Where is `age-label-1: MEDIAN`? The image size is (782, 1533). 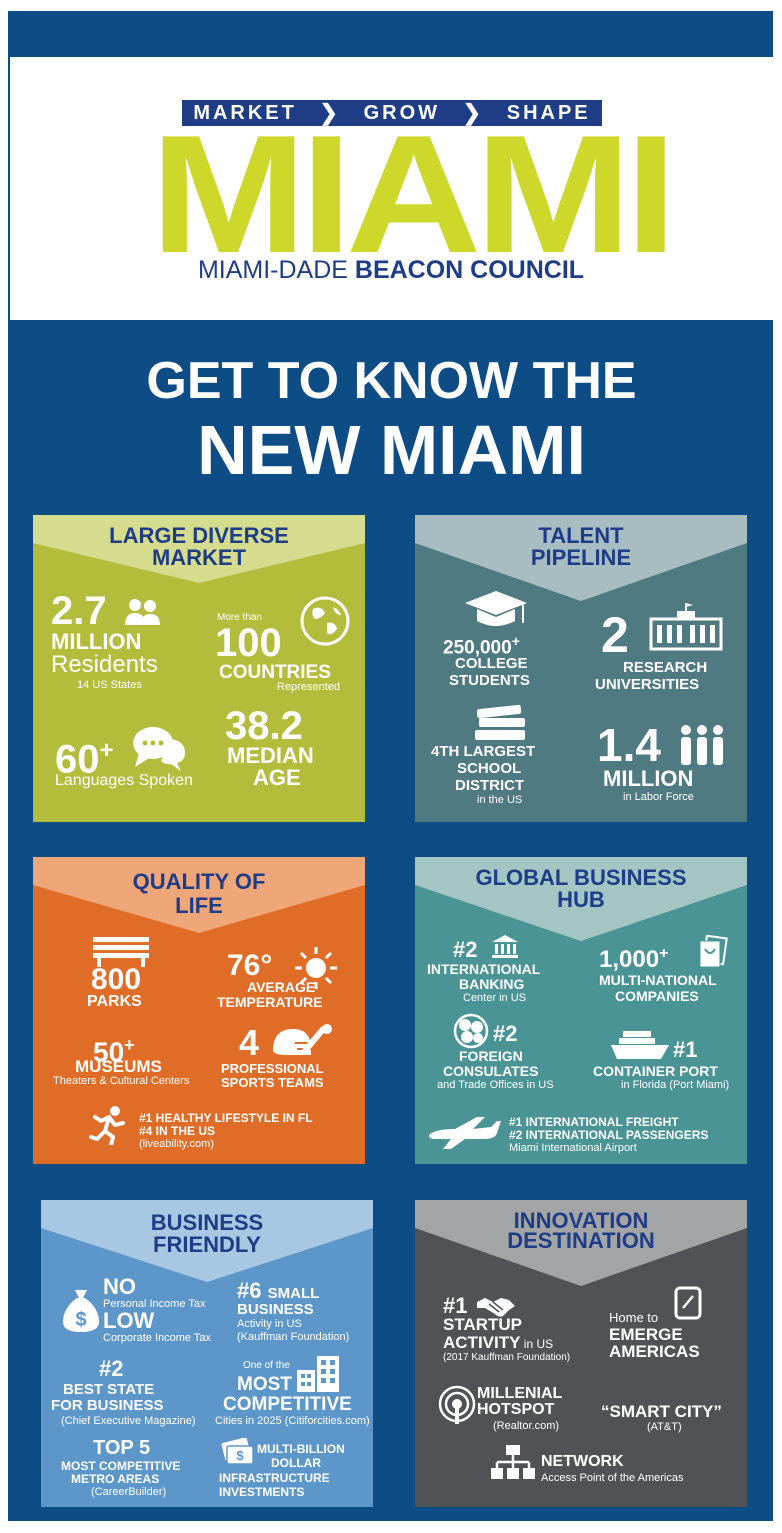 age-label-1: MEDIAN is located at coordinates (270, 755).